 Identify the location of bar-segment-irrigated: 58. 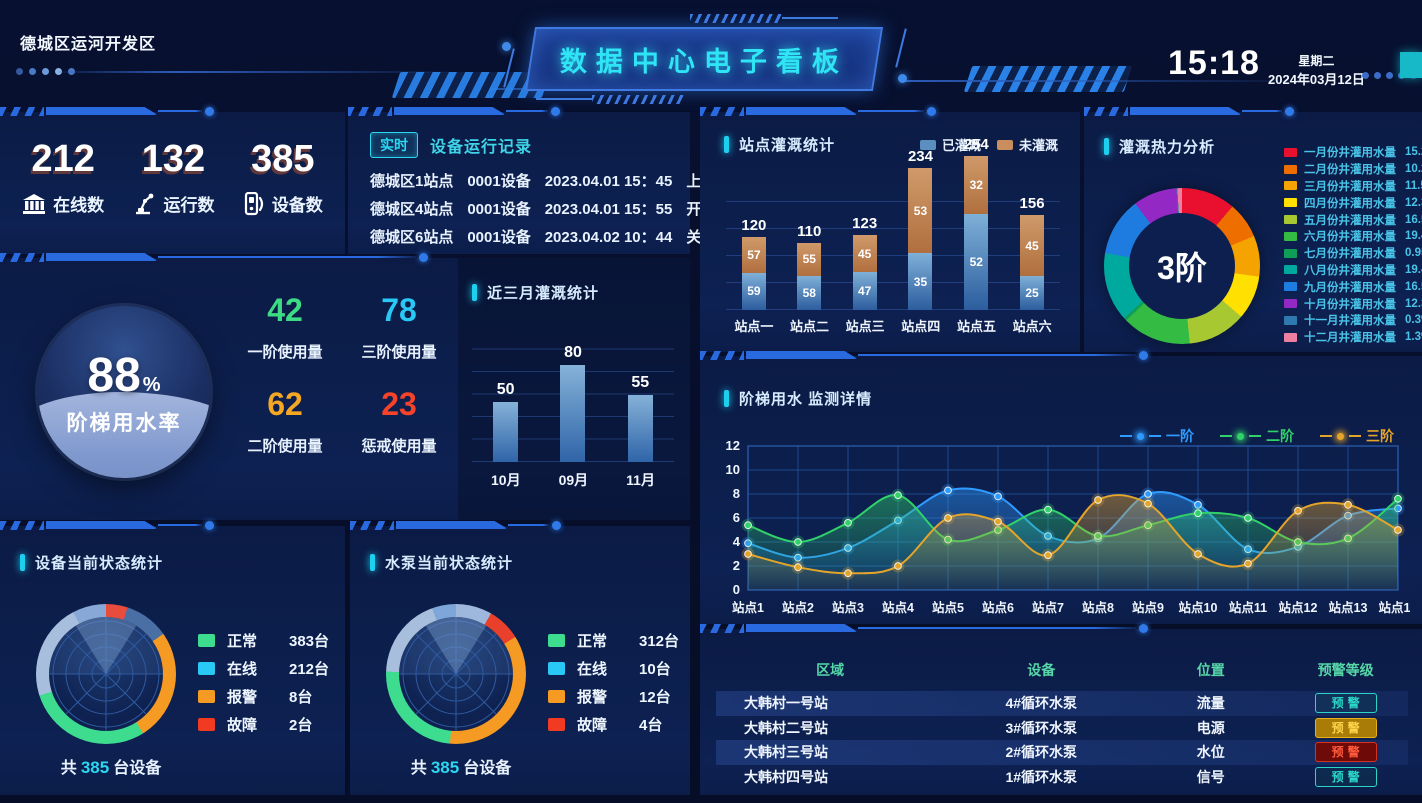
(809, 292).